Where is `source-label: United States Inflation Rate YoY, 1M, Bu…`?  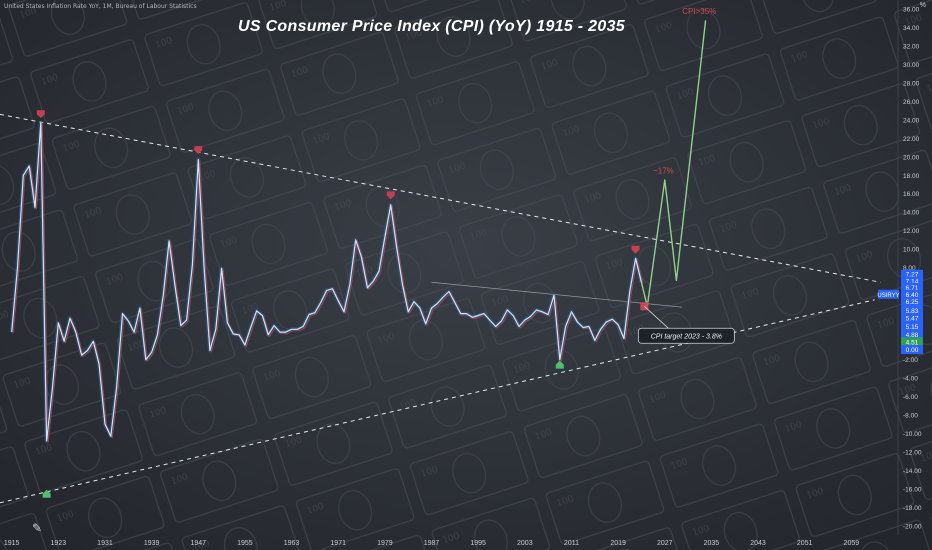
source-label: United States Inflation Rate YoY, 1M, Bu… is located at coordinates (100, 6).